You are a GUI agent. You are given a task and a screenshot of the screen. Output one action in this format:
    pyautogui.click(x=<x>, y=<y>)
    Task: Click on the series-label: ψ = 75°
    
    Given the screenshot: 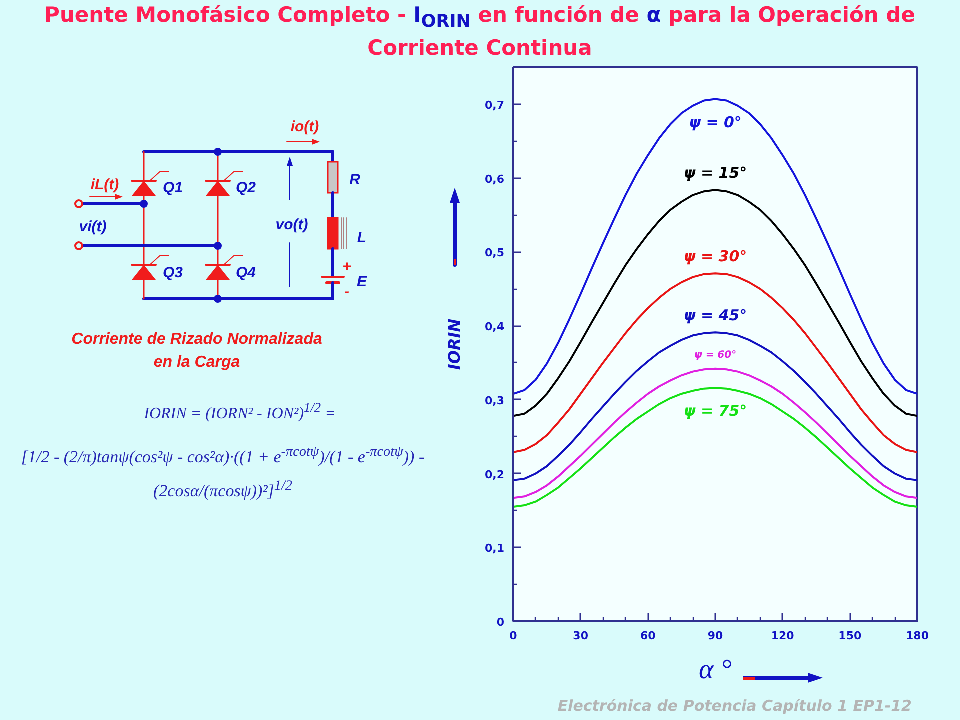 What is the action you would take?
    pyautogui.click(x=716, y=411)
    